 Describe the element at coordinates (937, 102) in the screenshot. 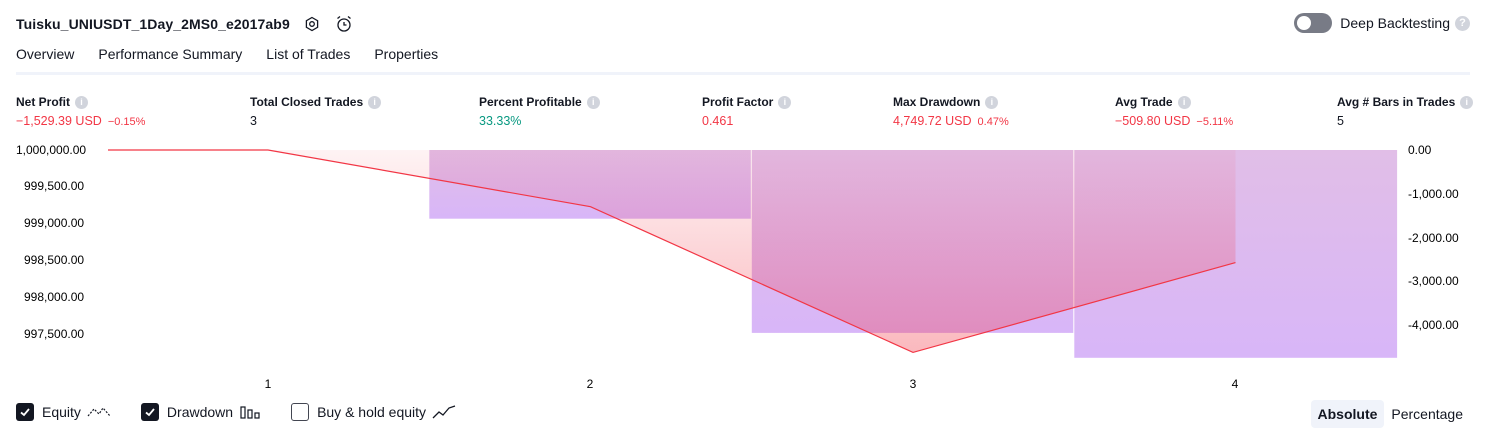

I see `metric-label: Max Drawdown` at that location.